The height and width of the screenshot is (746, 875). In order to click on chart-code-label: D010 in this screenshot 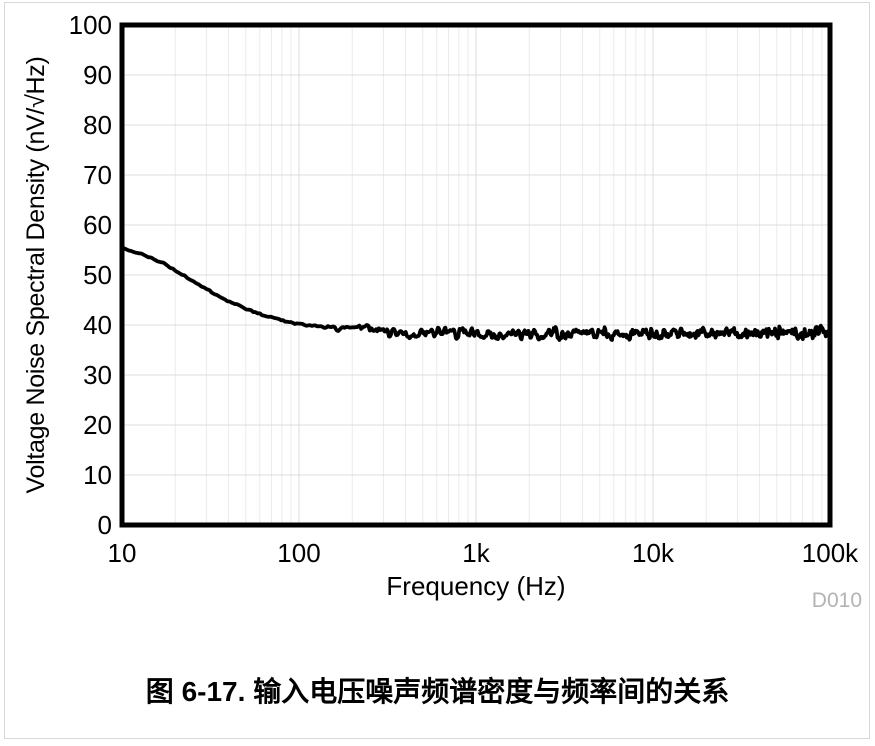, I will do `click(836, 600)`.